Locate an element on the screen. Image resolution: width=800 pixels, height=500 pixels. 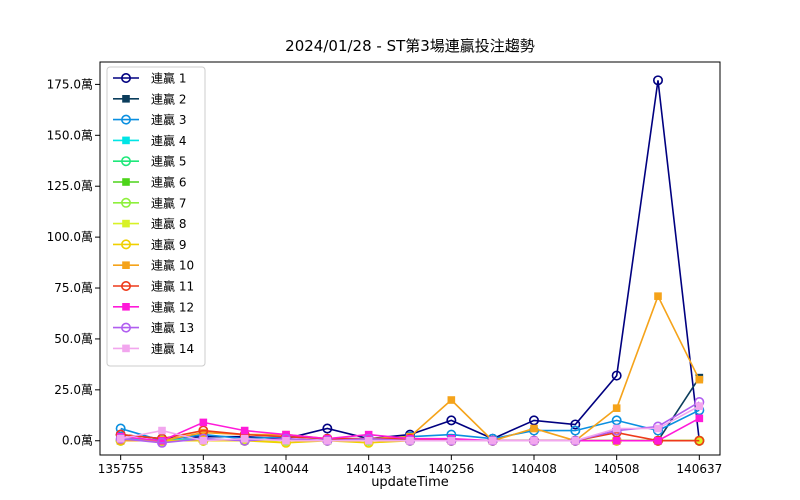
legend-item: 連贏 13 is located at coordinates (153, 327).